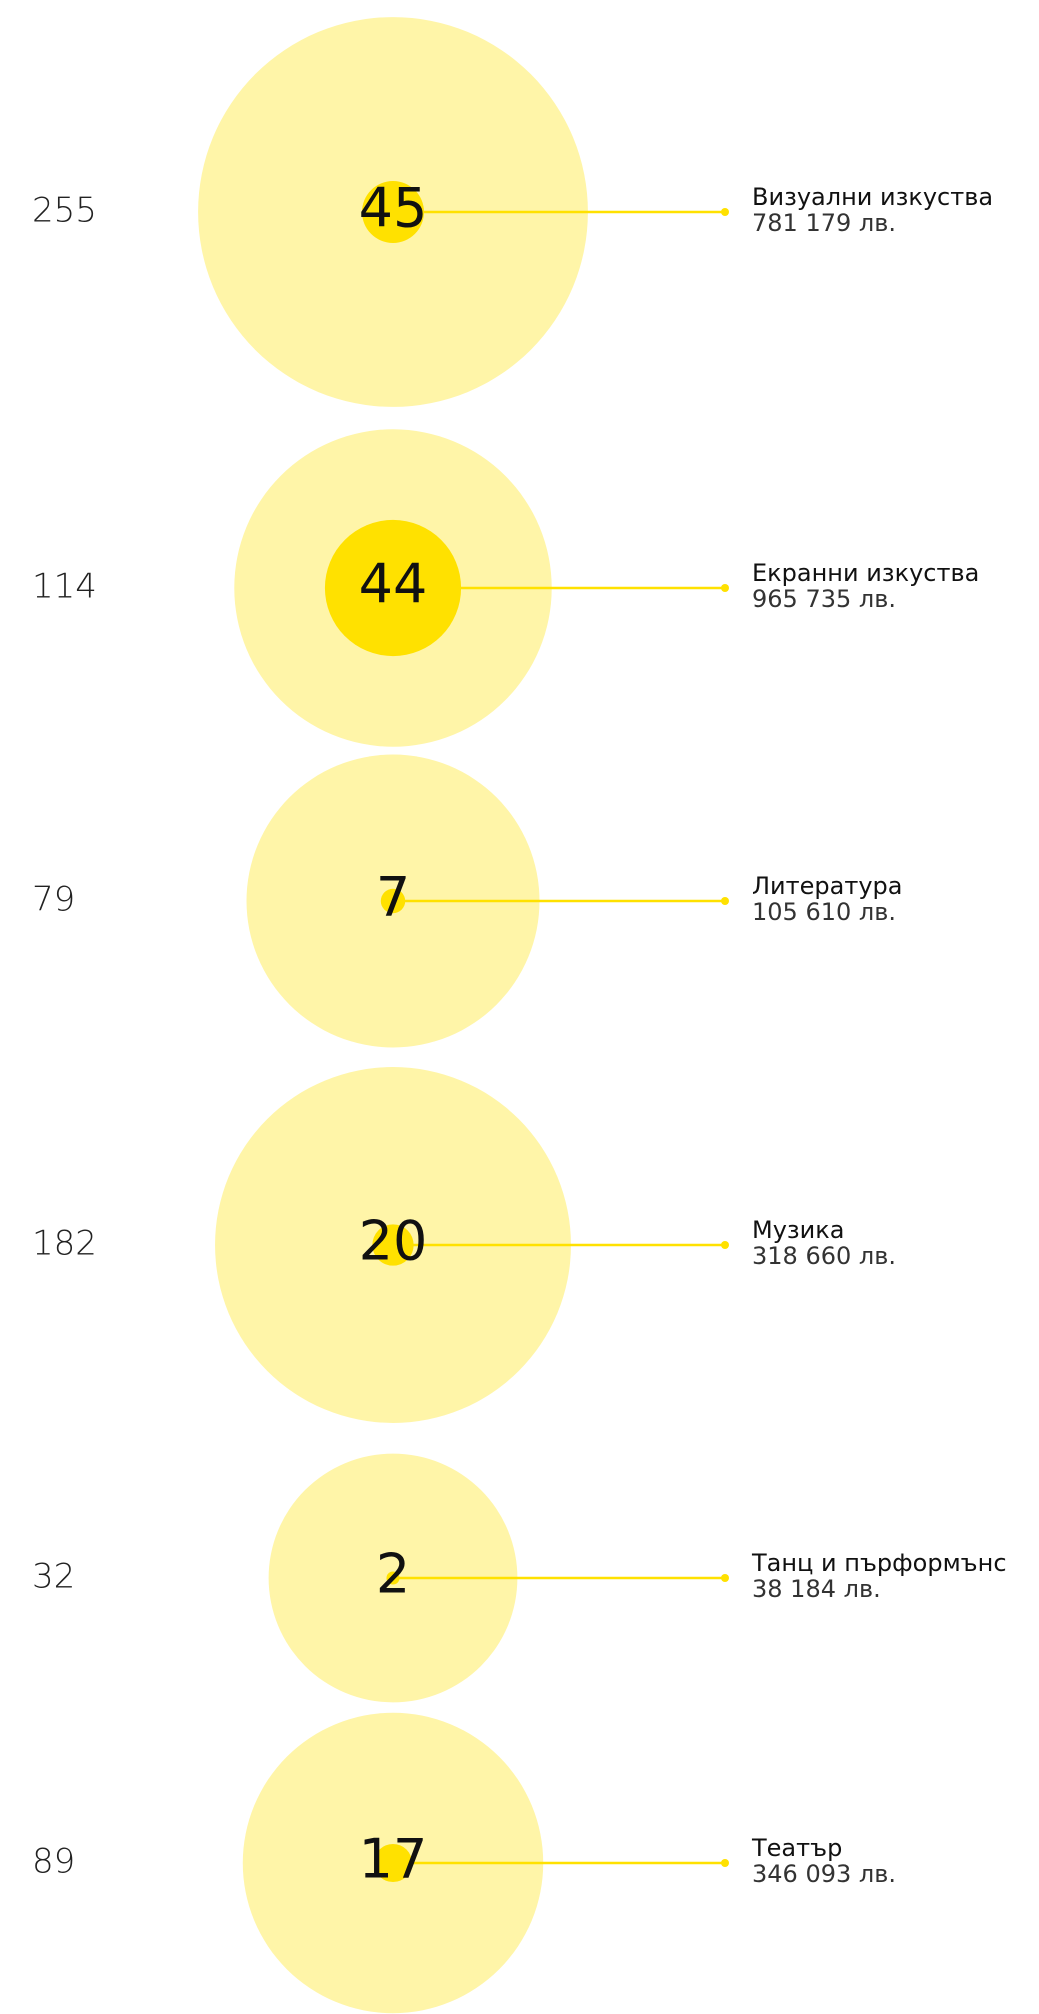  What do you see at coordinates (53, 1862) in the screenshot?
I see `applications-label: 89` at bounding box center [53, 1862].